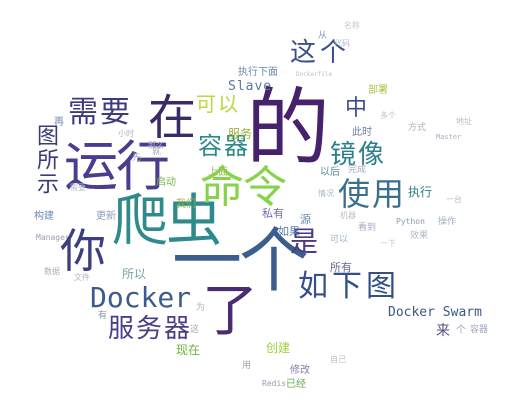  What do you see at coordinates (388, 243) in the screenshot?
I see `word-yixia: 一下` at bounding box center [388, 243].